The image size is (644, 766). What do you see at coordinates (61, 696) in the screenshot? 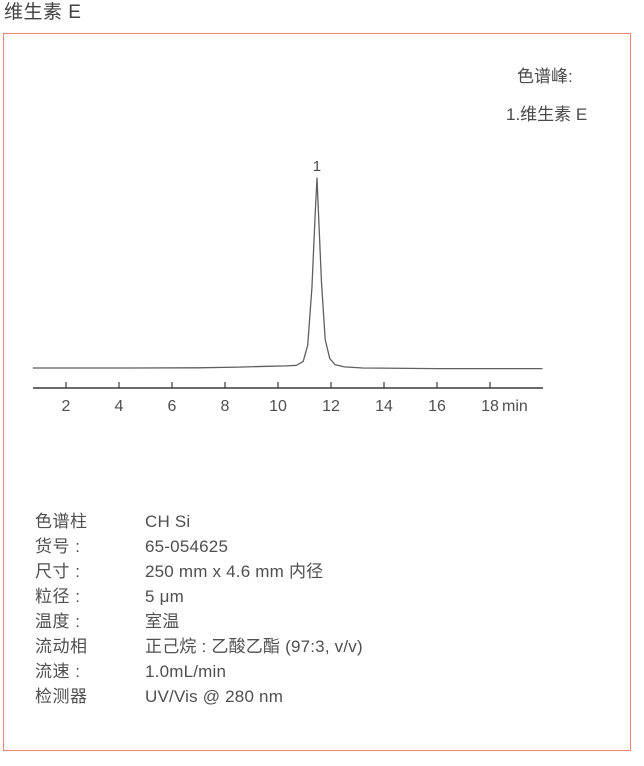
I see `condition-label: 检测器` at bounding box center [61, 696].